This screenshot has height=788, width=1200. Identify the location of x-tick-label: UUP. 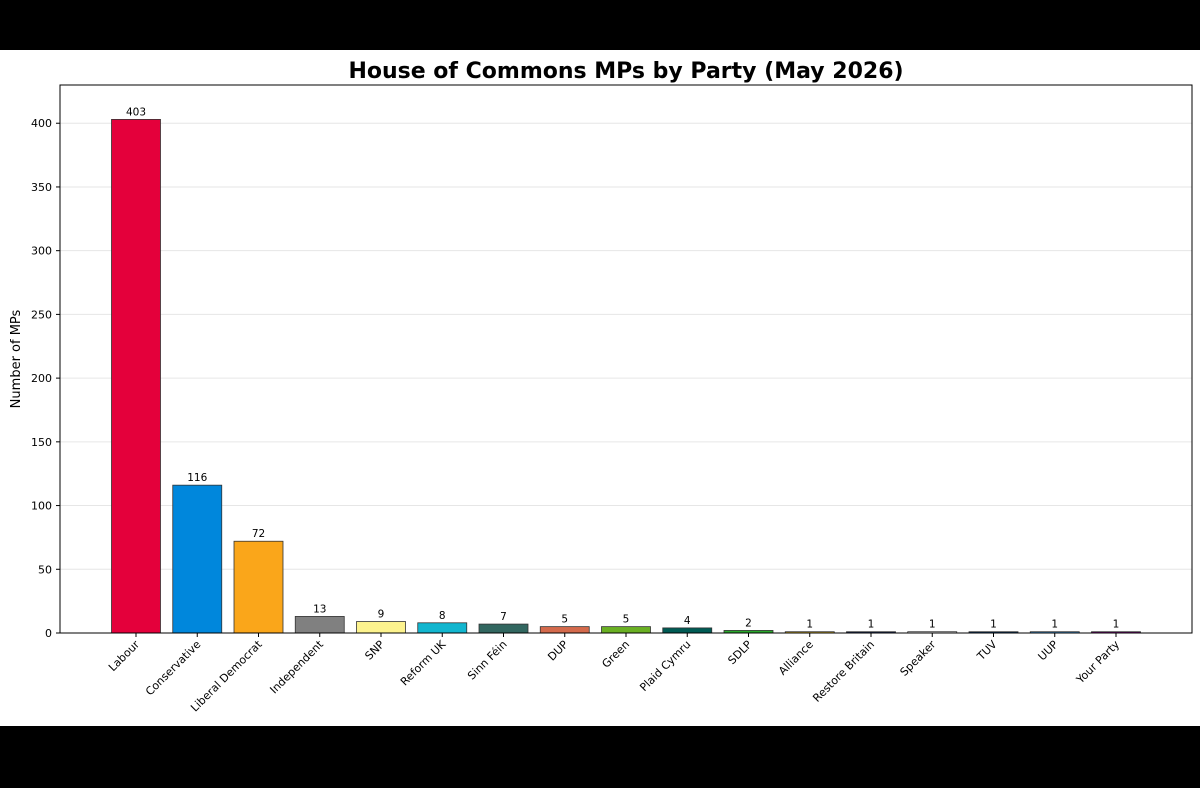
(1049, 651).